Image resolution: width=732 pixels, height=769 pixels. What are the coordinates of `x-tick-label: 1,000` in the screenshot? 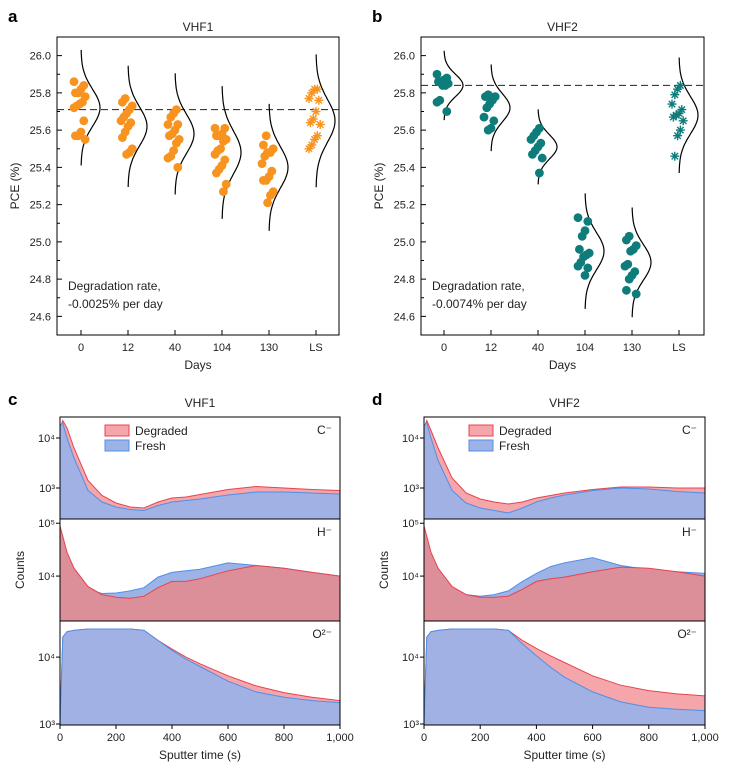 It's located at (340, 738).